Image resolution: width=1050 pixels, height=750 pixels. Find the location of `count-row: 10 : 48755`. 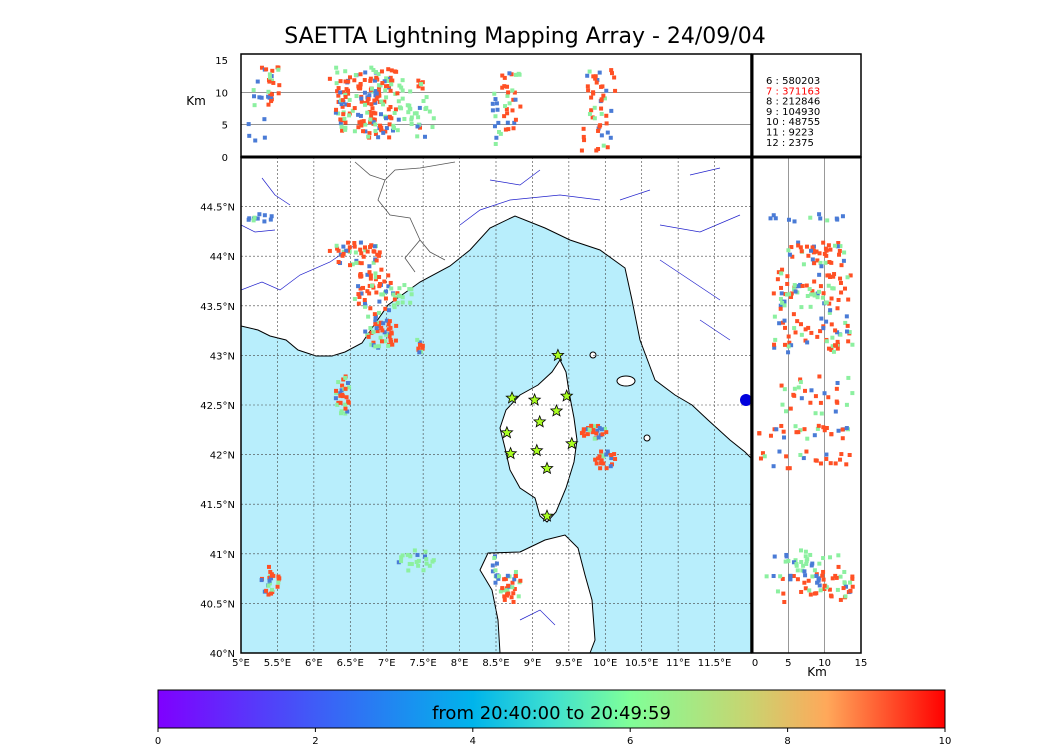

count-row: 10 : 48755 is located at coordinates (793, 122).